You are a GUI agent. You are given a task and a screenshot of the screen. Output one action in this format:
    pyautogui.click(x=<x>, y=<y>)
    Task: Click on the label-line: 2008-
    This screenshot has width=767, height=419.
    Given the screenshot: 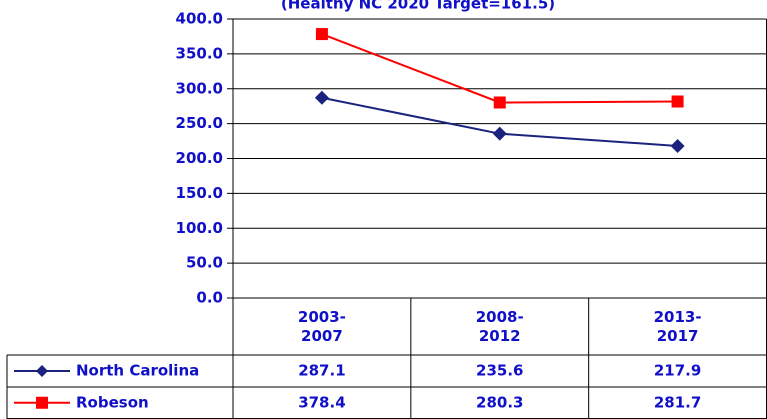 What is the action you would take?
    pyautogui.click(x=500, y=317)
    